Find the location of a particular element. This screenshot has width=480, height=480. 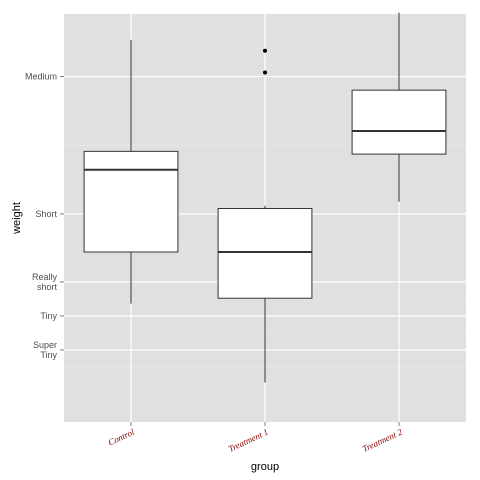

x-axis: Control Treatment 1 Treatment 2 is located at coordinates (256, 438).